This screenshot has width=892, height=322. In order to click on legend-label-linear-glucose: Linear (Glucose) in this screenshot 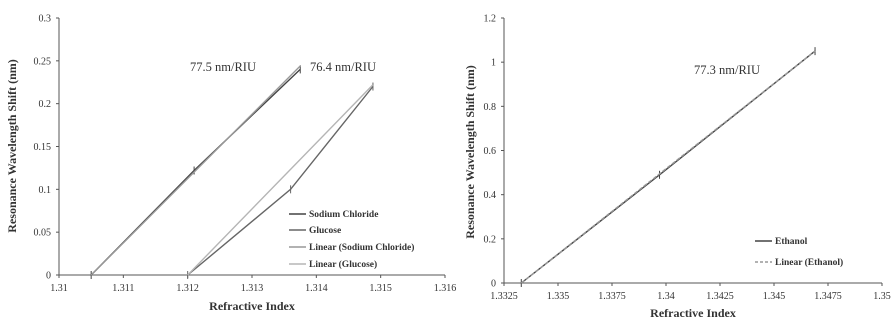, I will do `click(343, 264)`.